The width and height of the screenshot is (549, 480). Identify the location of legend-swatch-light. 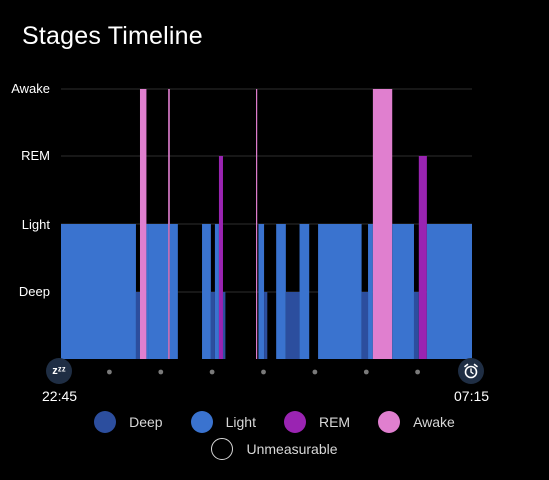
(201, 422).